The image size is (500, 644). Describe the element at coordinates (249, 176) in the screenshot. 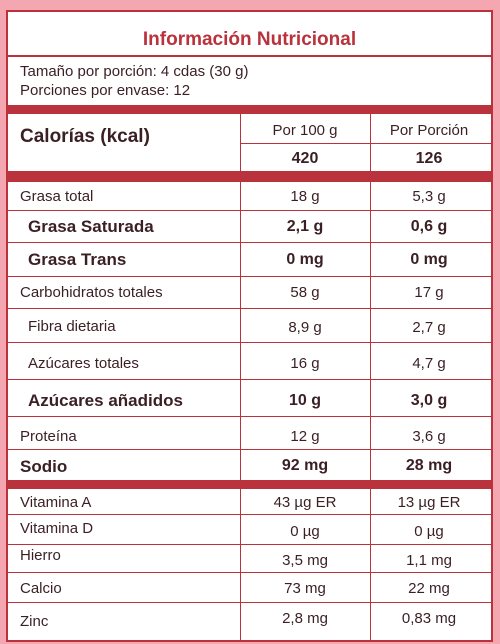

I see `thick-divider-header` at that location.